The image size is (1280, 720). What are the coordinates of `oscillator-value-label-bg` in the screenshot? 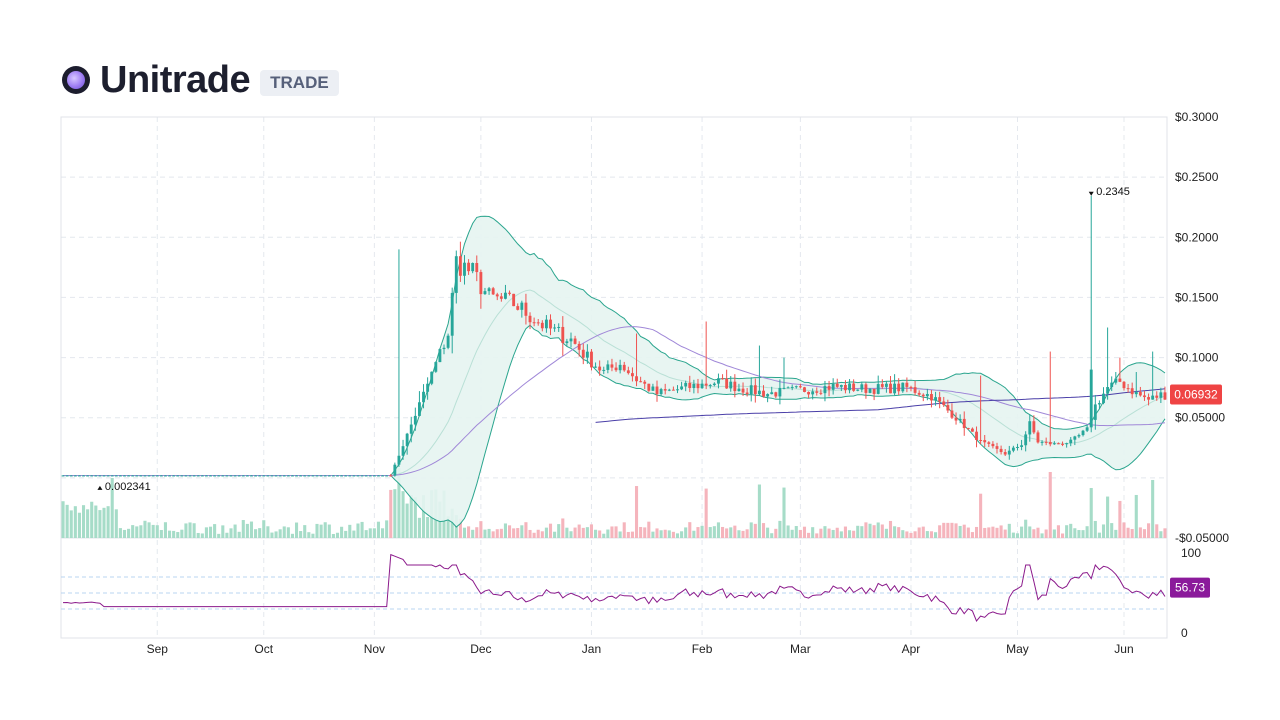 It's located at (1190, 587).